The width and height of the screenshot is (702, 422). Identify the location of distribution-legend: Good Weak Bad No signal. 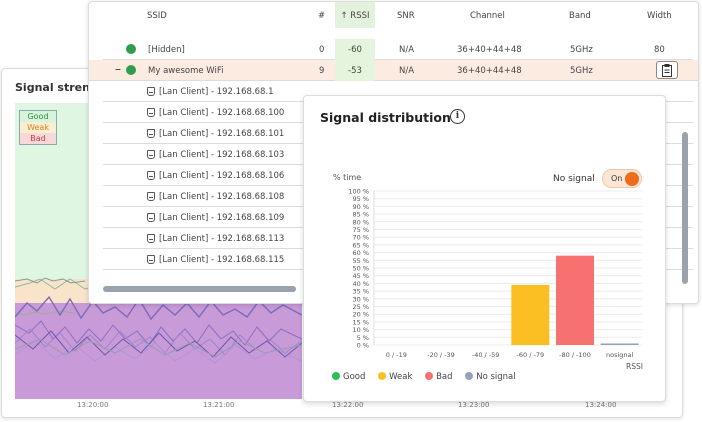
(429, 377).